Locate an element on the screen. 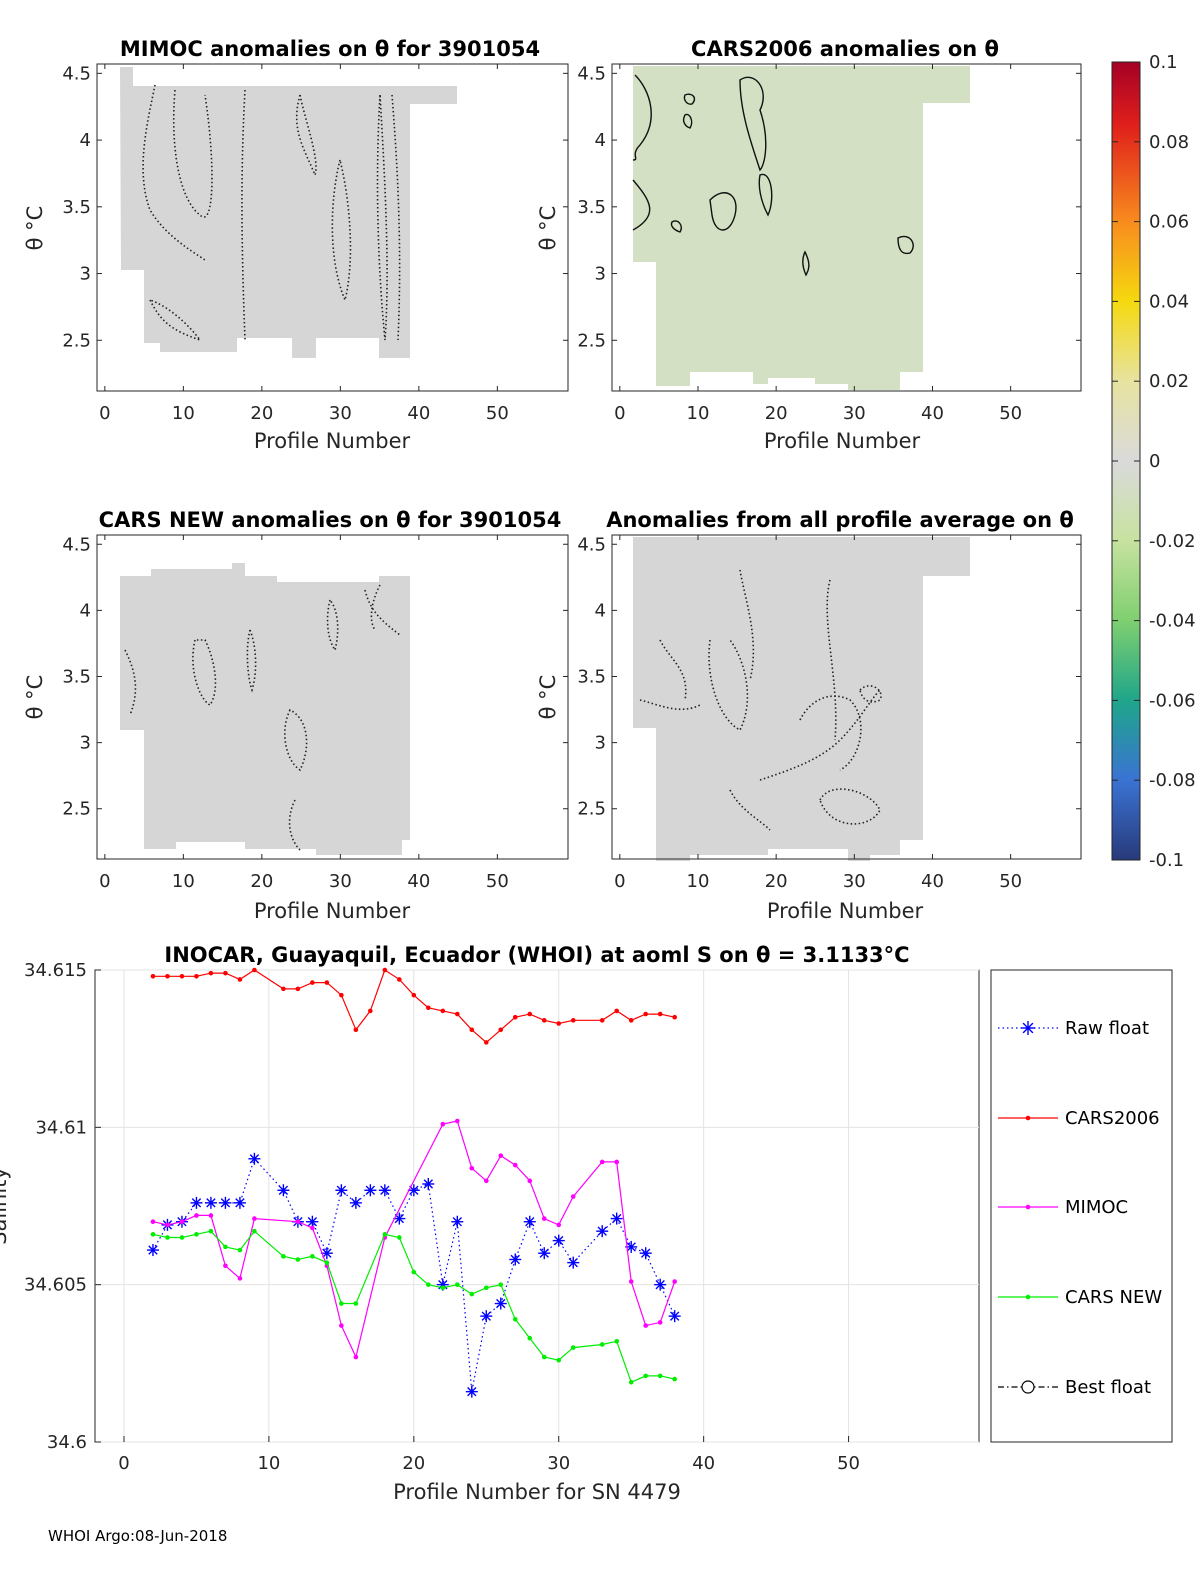 This screenshot has width=1200, height=1575. legend-label: MIMOC is located at coordinates (1096, 1207).